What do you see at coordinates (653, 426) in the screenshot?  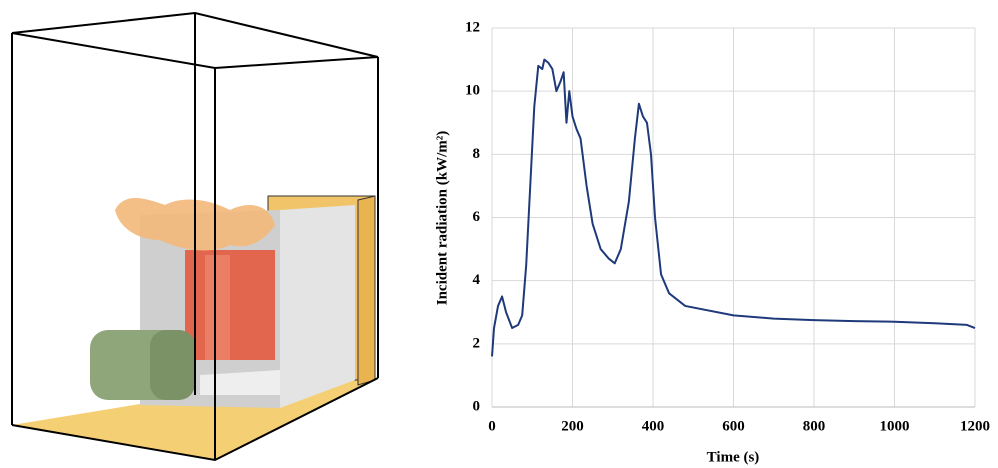 I see `x-tick-label: 400` at bounding box center [653, 426].